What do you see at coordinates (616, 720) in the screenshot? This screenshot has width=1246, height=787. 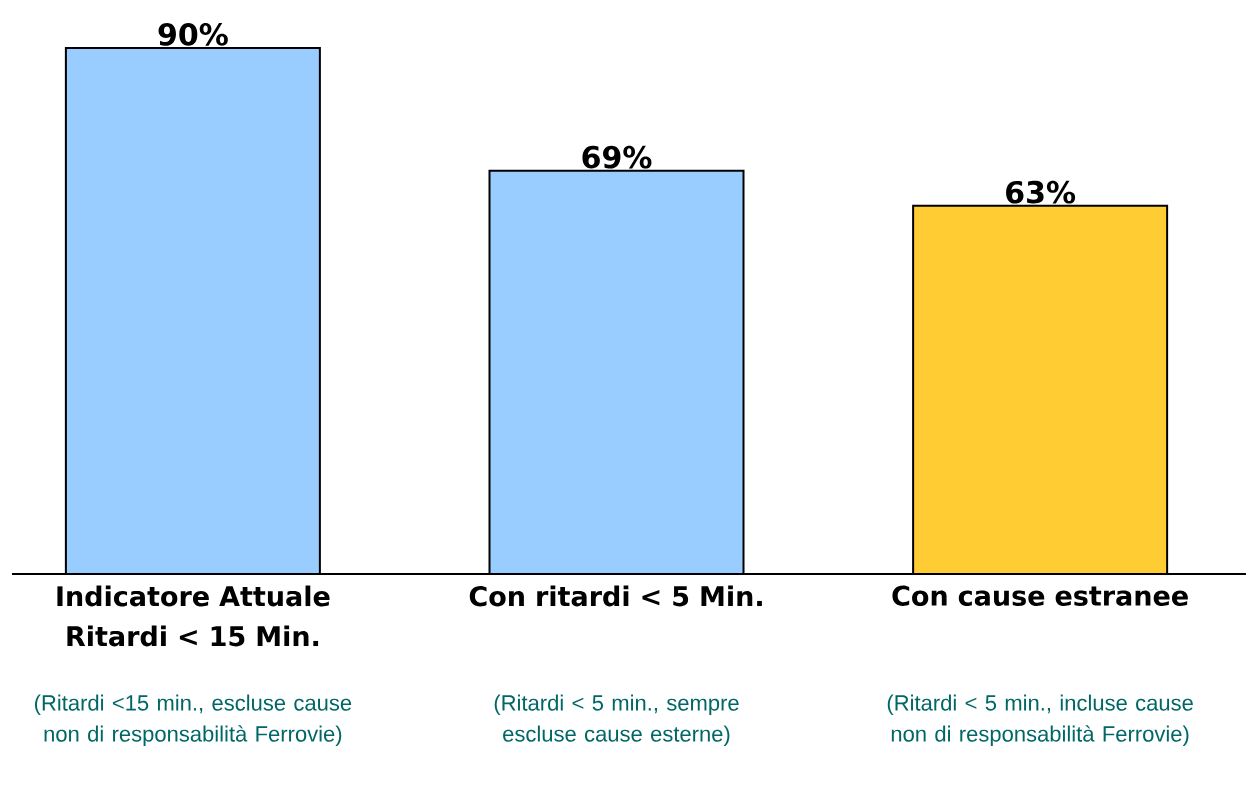 I see `text: (Ritardi < 5 min., sempre escluse cause esterne)` at bounding box center [616, 720].